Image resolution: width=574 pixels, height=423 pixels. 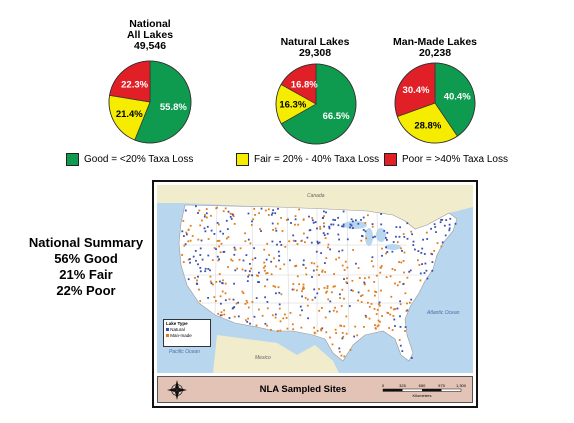 What do you see at coordinates (177, 323) in the screenshot?
I see `map-legend-title: Lake Type` at bounding box center [177, 323].